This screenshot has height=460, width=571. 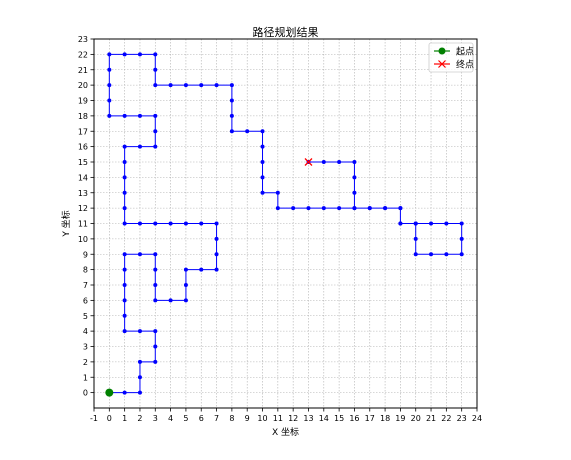 What do you see at coordinates (83, 239) in the screenshot?
I see `y-tick-label: 10` at bounding box center [83, 239].